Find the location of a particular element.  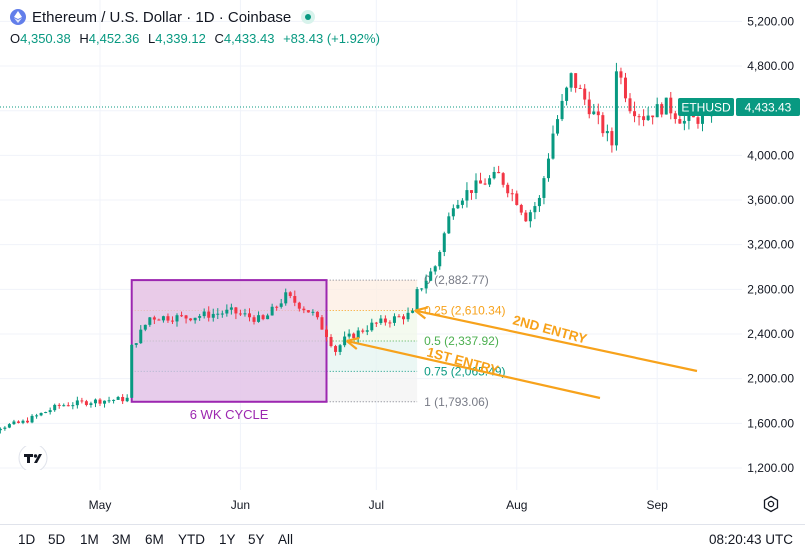

range-6m-button: 6M is located at coordinates (154, 539).